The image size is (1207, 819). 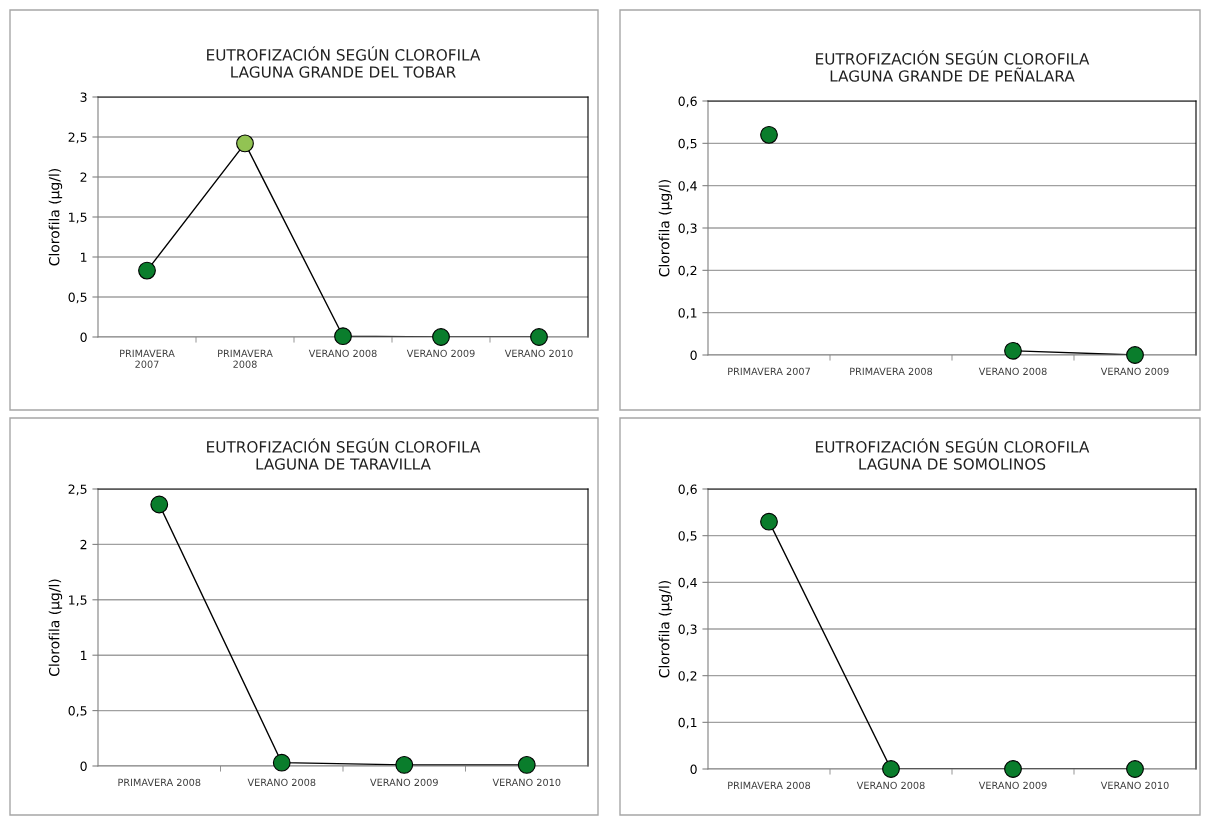 What do you see at coordinates (83, 97) in the screenshot?
I see `y-tick-label: 3` at bounding box center [83, 97].